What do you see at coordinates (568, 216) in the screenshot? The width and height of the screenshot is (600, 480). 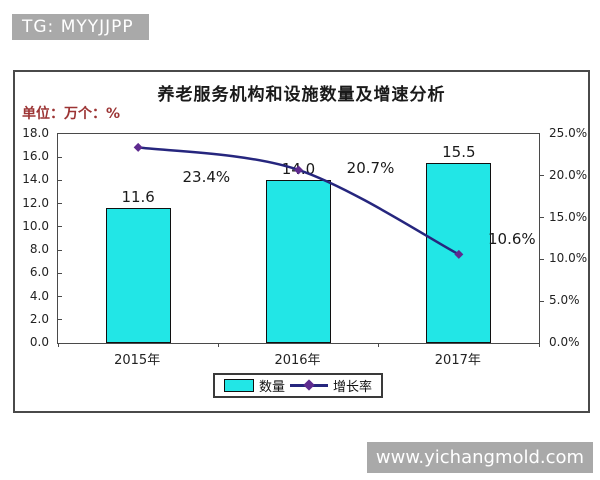 I see `right-axis-tick-label: 15.0%` at bounding box center [568, 216].